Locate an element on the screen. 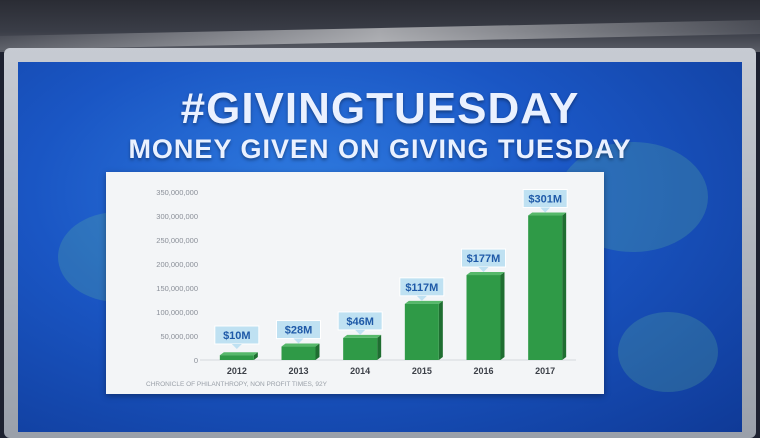  x-tick-label: 2016 is located at coordinates (483, 371).